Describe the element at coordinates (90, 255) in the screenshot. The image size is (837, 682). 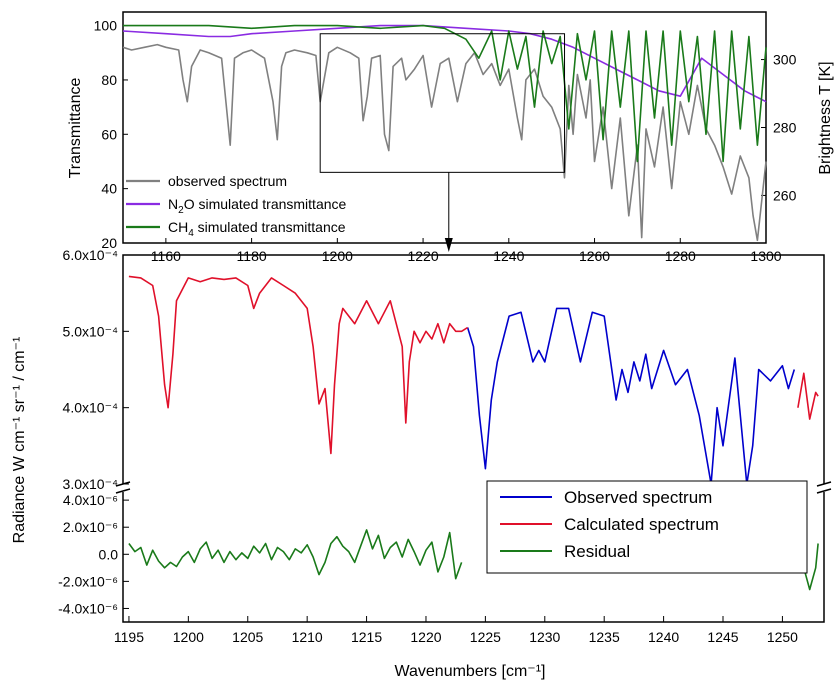
I see `bottom-upper-y-tick-label-3: 6.0x10⁻⁴` at that location.